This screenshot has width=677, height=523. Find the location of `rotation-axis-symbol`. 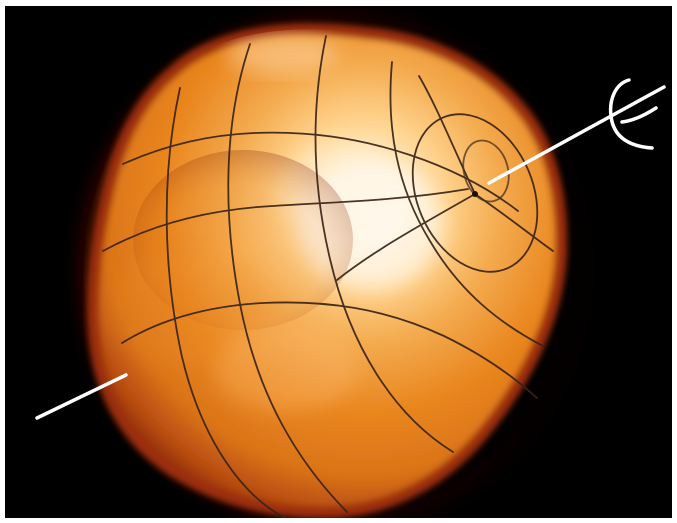

rotation-axis-symbol is located at coordinates (633, 114).